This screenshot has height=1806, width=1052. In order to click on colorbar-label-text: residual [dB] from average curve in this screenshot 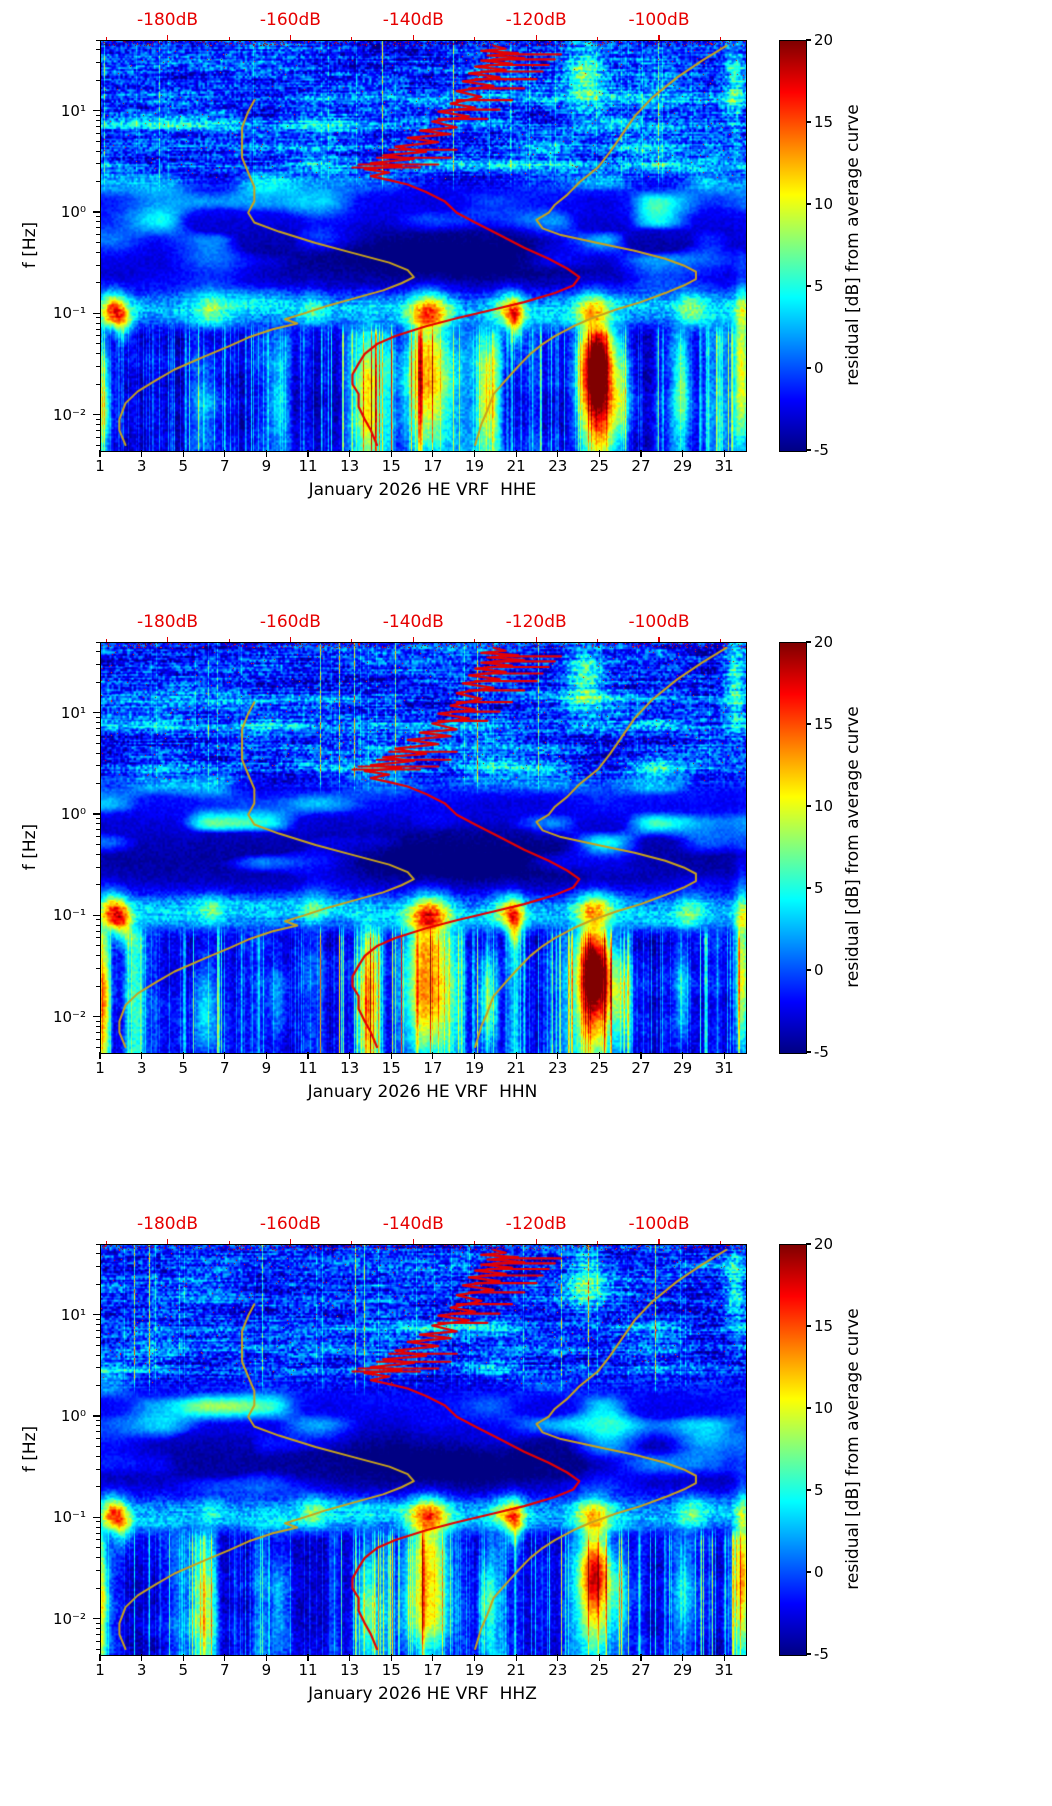, I will do `click(853, 245)`.